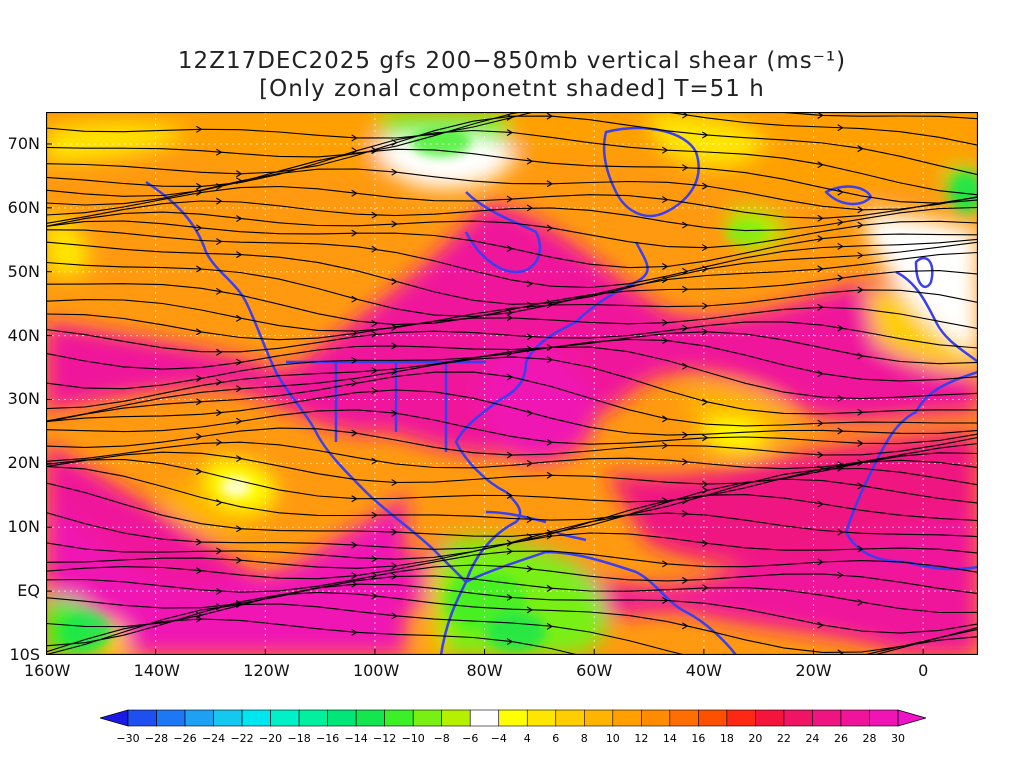 Image resolution: width=1024 pixels, height=768 pixels. Describe the element at coordinates (584, 738) in the screenshot. I see `colorbar-label: 8` at that location.